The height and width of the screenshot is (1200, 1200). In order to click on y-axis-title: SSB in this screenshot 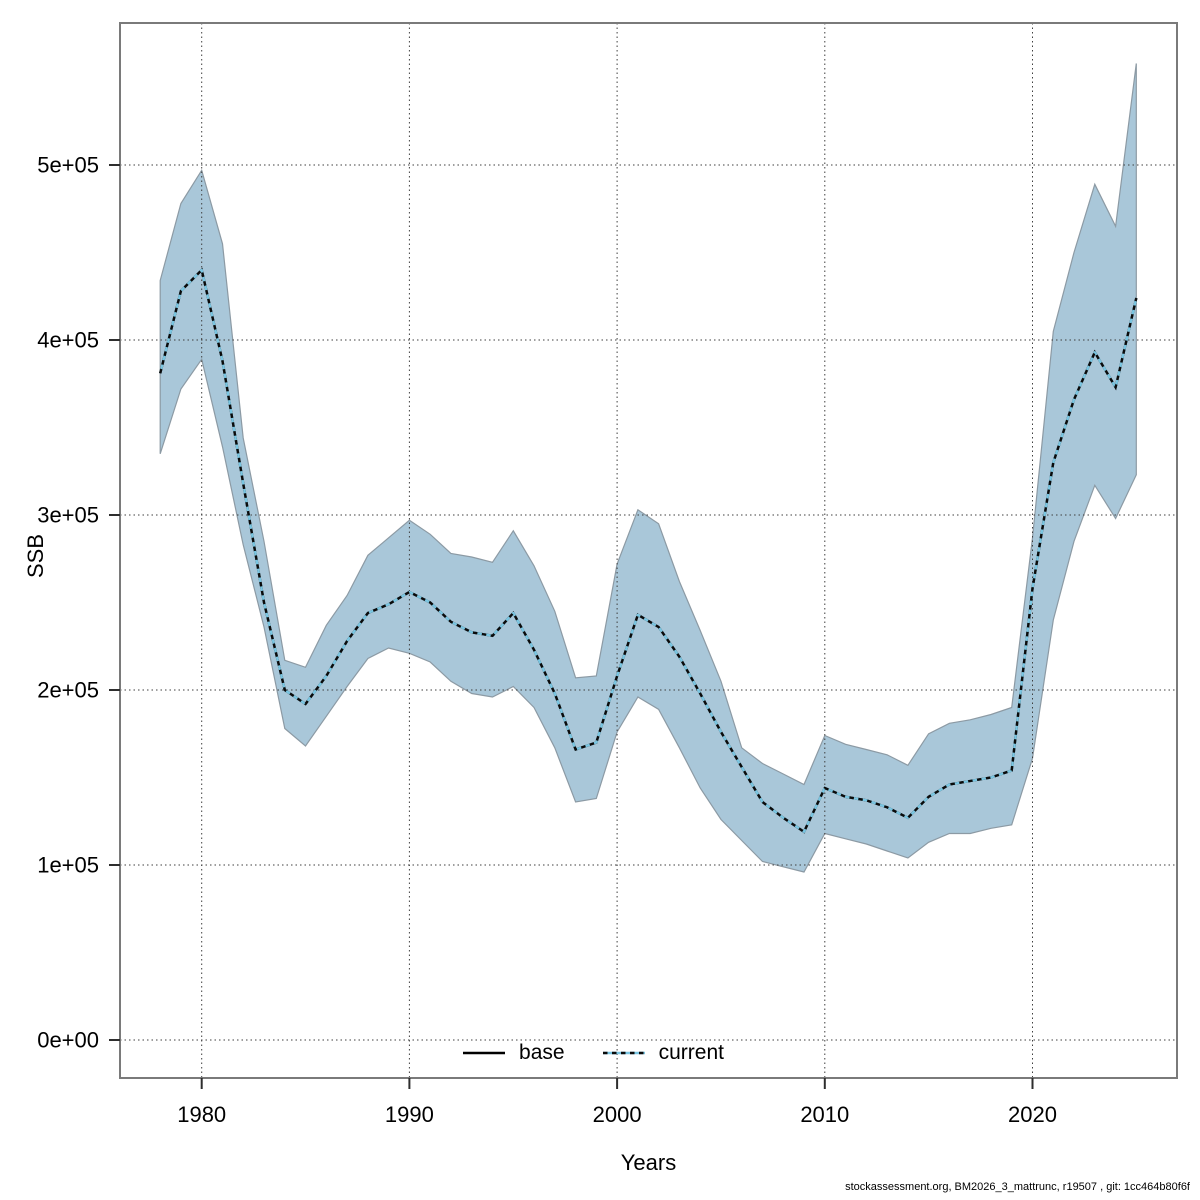, I will do `click(35, 556)`.